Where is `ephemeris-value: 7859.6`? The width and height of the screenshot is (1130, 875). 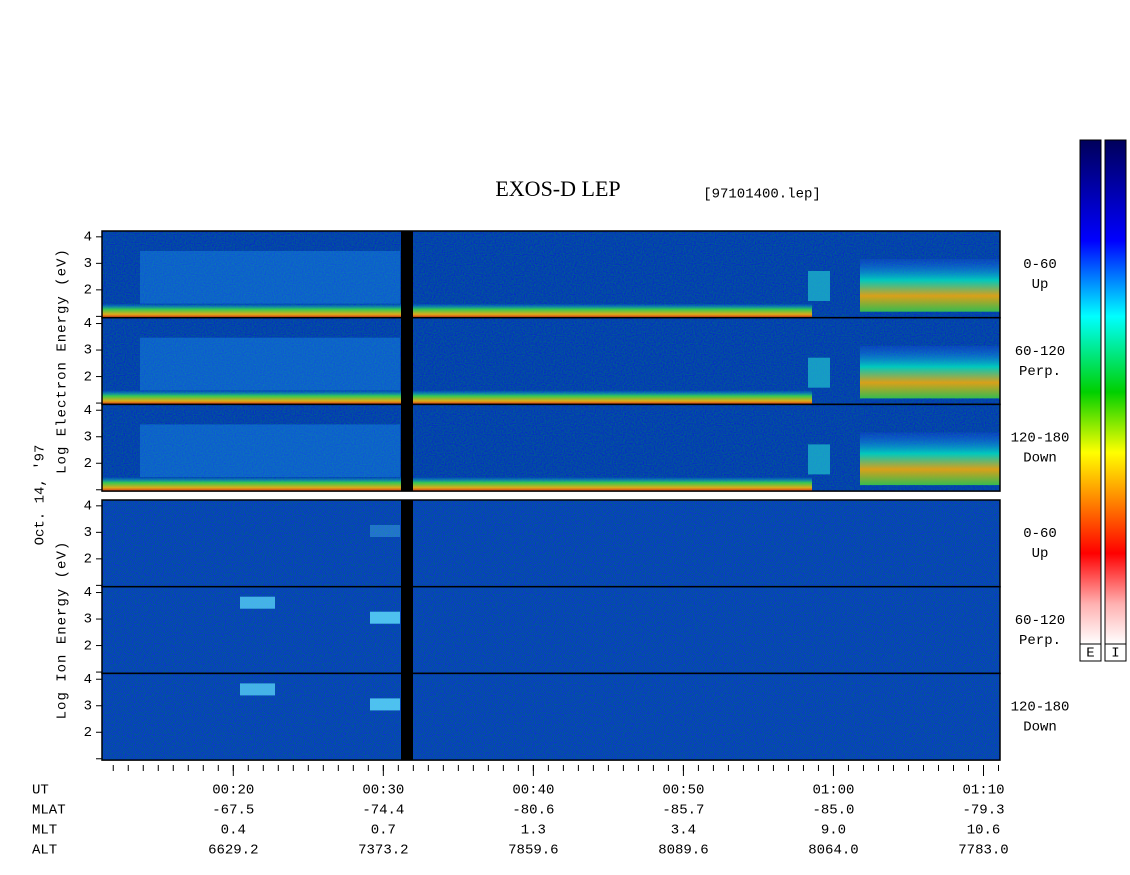 ephemeris-value: 7859.6 is located at coordinates (533, 851).